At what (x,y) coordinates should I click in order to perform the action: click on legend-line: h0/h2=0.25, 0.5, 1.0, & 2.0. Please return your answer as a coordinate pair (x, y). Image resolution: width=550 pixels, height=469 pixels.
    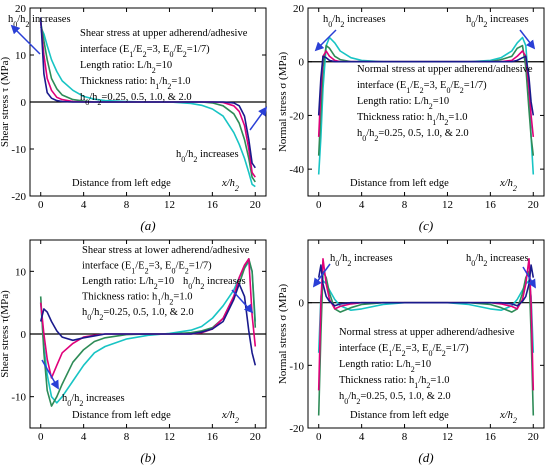
    Looking at the image, I should click on (395, 398).